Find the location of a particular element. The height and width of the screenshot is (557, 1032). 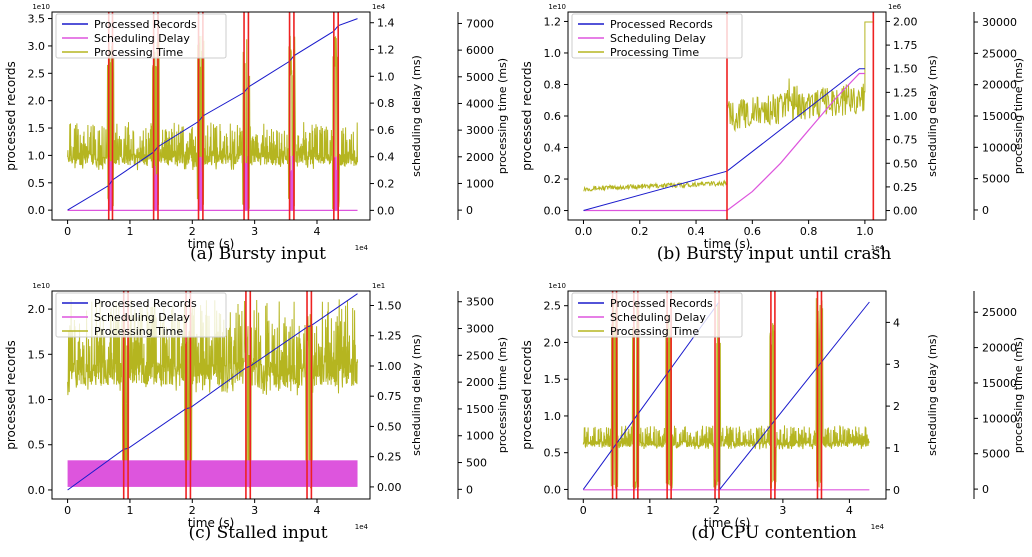

y2-tick-label: 0.50 is located at coordinates (389, 426).